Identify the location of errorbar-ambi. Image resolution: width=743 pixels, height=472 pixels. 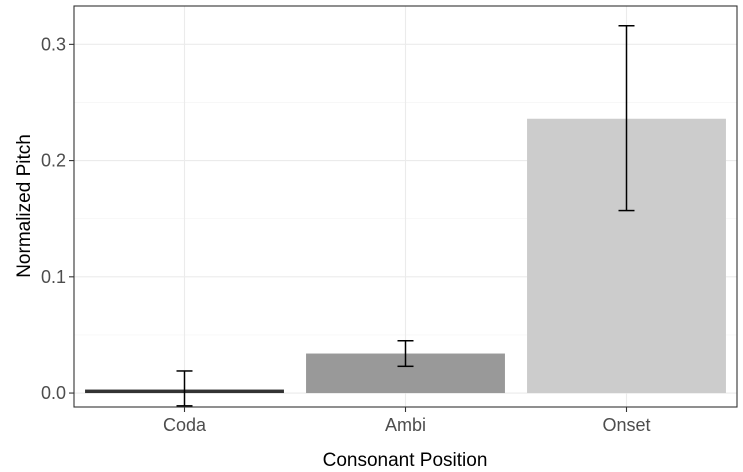
(405, 353).